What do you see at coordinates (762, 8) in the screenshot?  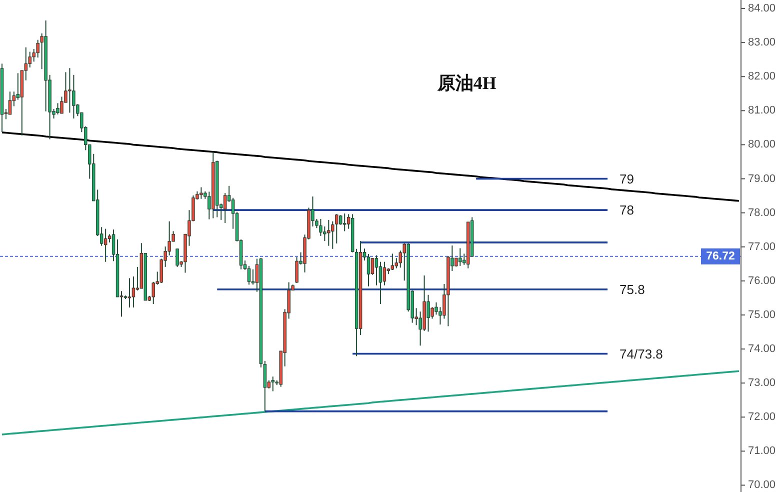 I see `y-tick-label: 84.00` at bounding box center [762, 8].